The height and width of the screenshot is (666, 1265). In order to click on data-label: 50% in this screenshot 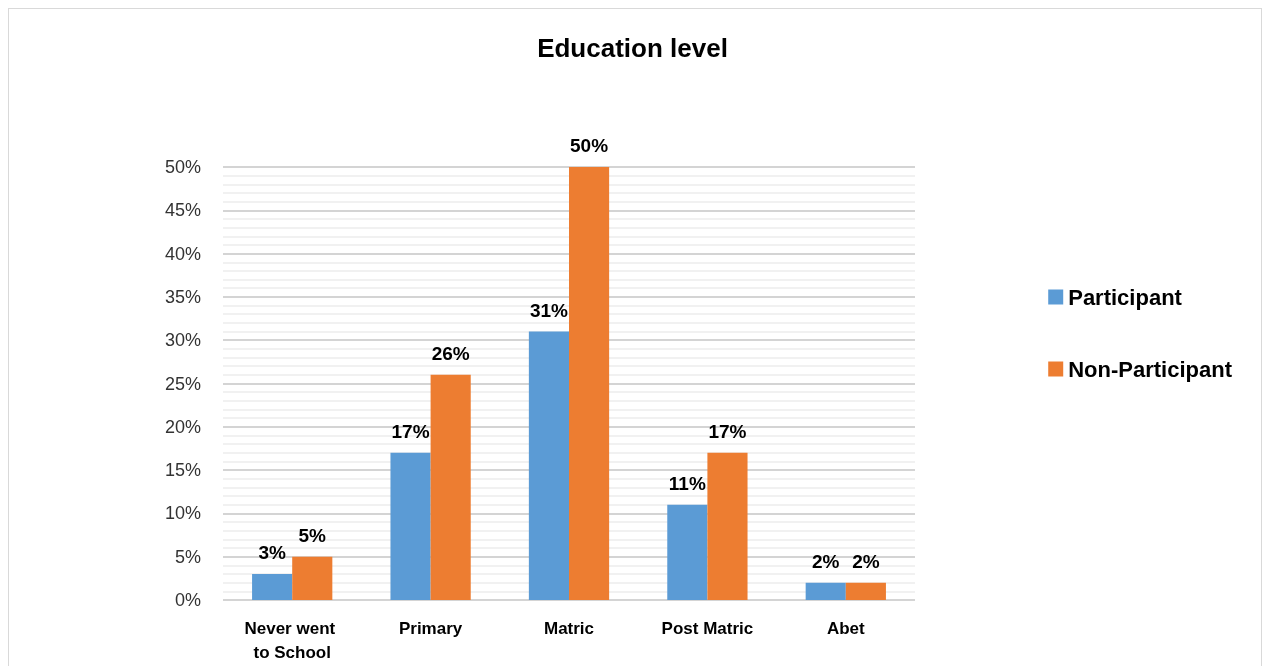, I will do `click(589, 145)`.